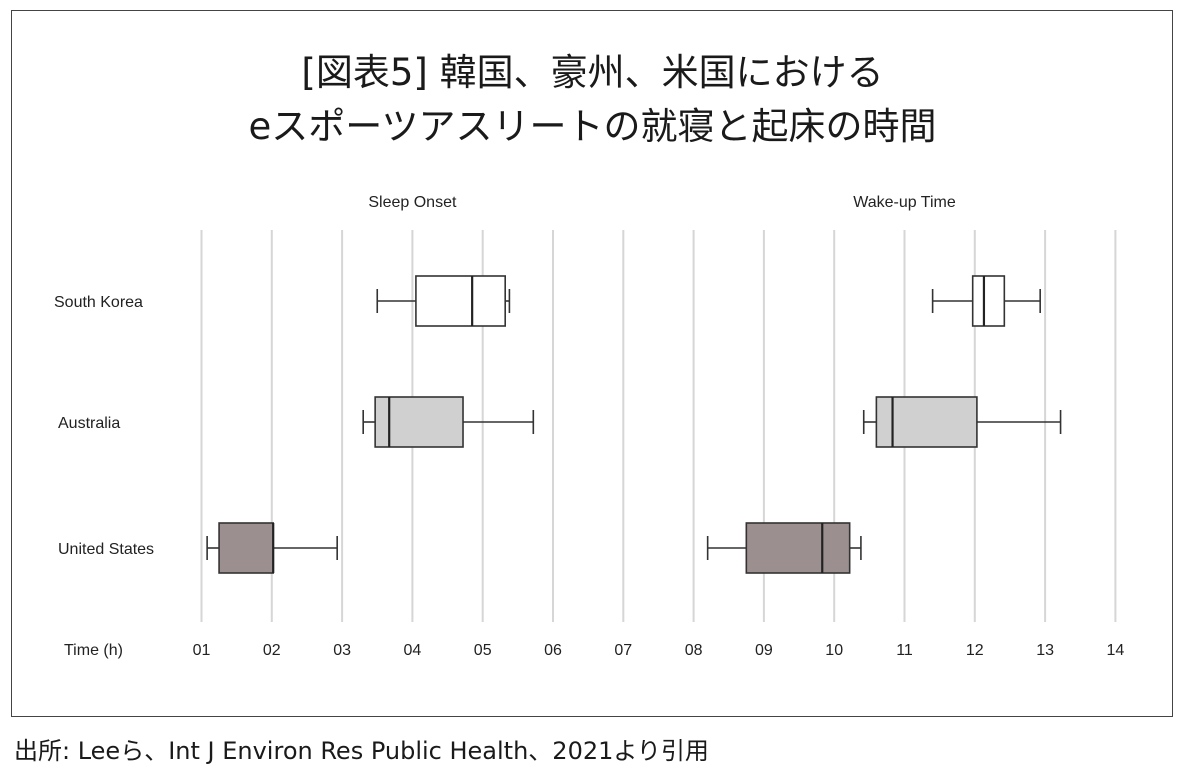 The width and height of the screenshot is (1185, 780). Describe the element at coordinates (592, 72) in the screenshot. I see `title-line-1: [図表5] 韓国、豪州、米国における` at that location.